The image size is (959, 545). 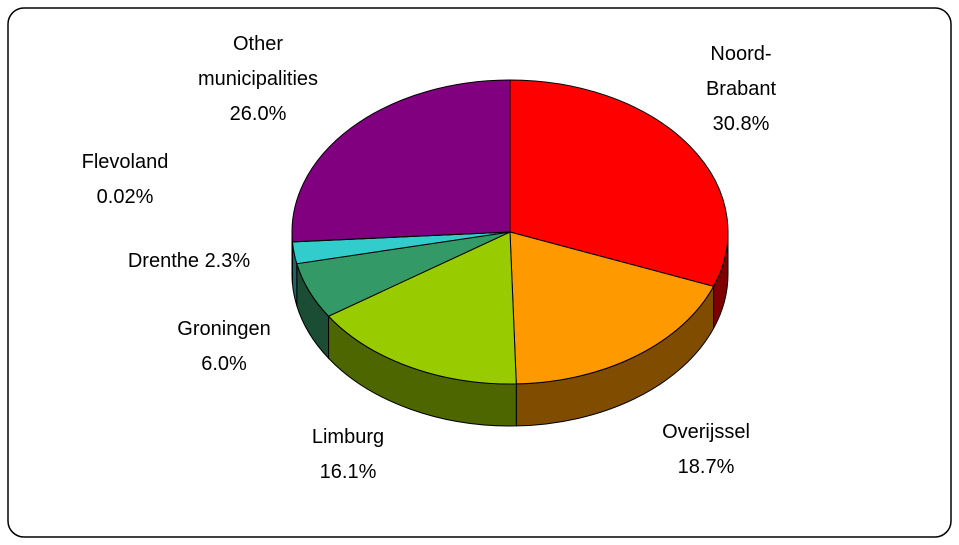 What do you see at coordinates (163, 261) in the screenshot?
I see `slice-name: Drenthe` at bounding box center [163, 261].